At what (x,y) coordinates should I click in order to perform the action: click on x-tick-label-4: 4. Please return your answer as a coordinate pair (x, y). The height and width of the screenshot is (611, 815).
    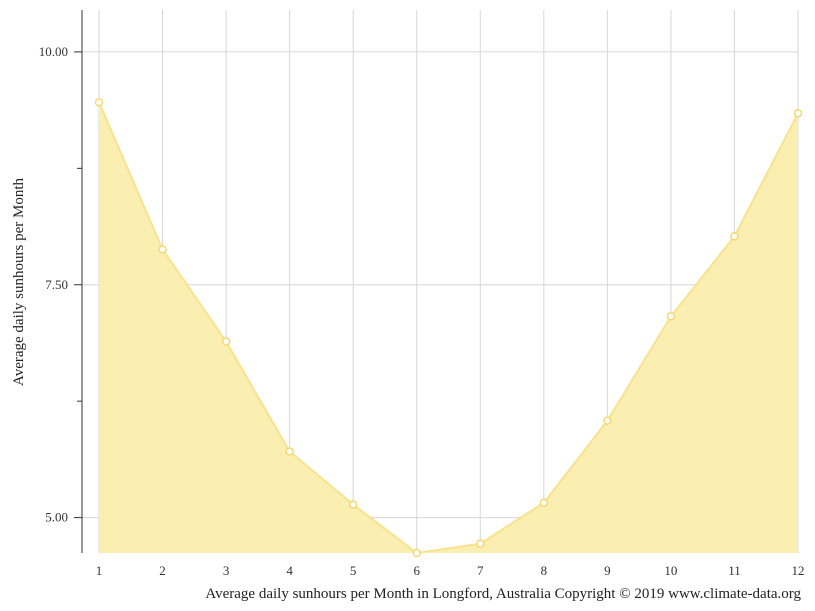
    Looking at the image, I should click on (289, 570).